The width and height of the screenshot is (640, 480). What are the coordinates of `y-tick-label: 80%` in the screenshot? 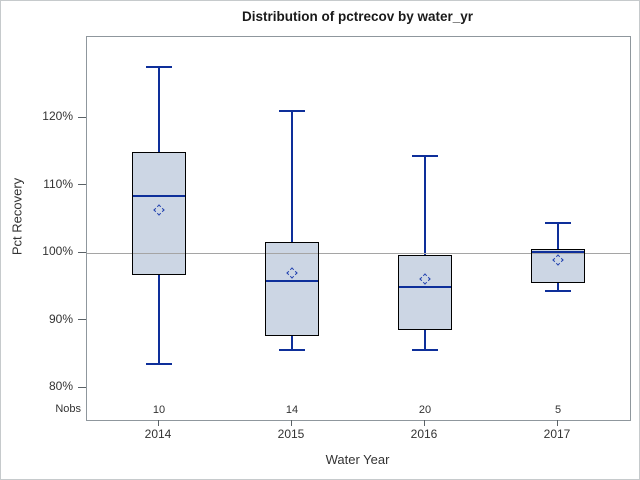 It's located at (60, 386).